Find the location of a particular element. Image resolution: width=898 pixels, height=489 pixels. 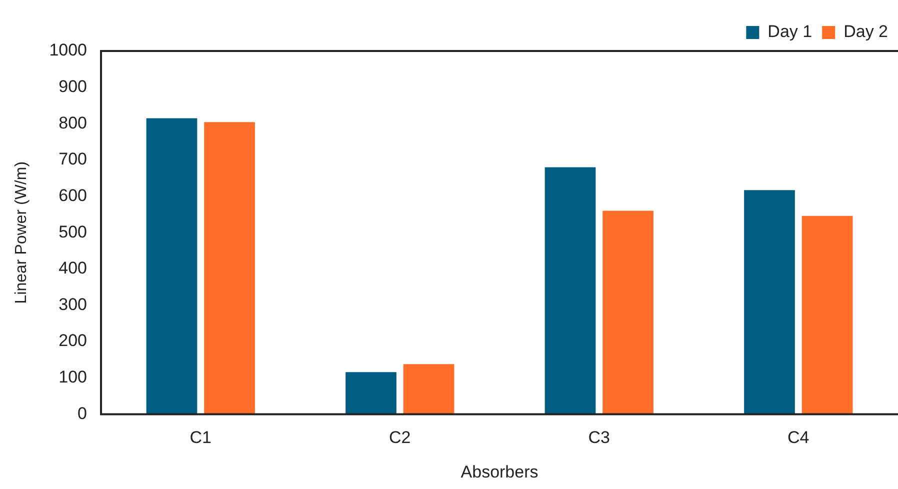

x-axis-title: Absorbers is located at coordinates (499, 472).